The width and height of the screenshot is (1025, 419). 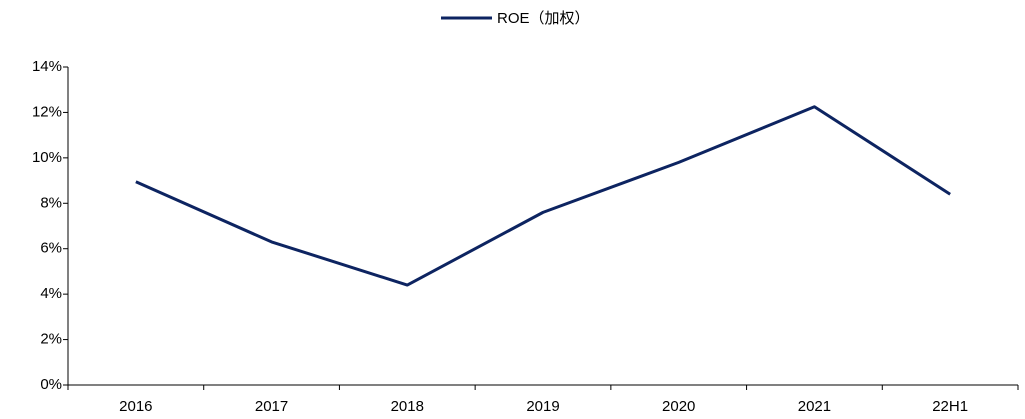 What do you see at coordinates (543, 18) in the screenshot?
I see `legend-label: ROE（加权）` at bounding box center [543, 18].